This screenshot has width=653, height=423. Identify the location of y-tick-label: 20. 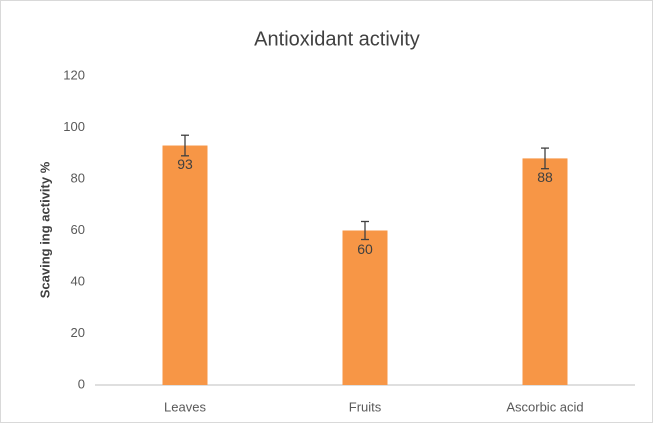
(78, 332).